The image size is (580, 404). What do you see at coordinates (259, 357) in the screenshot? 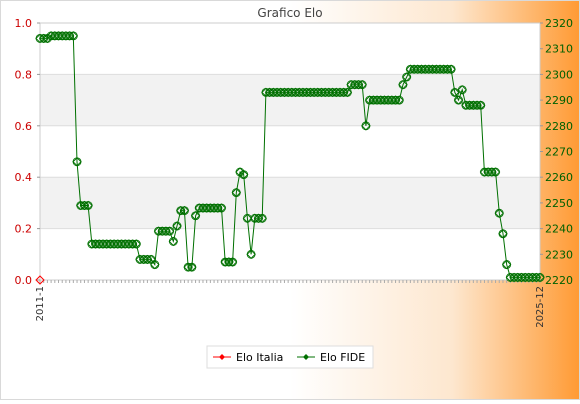
I see `legend-italia-label: Elo Italia` at bounding box center [259, 357].